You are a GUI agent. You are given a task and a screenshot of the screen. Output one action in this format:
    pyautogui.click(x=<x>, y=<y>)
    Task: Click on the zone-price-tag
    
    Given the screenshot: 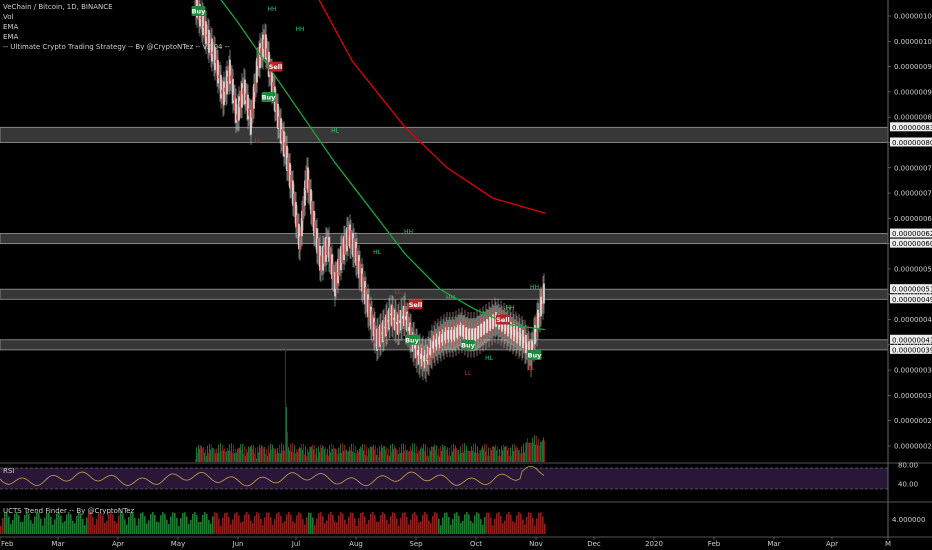 What is the action you would take?
    pyautogui.click(x=911, y=339)
    